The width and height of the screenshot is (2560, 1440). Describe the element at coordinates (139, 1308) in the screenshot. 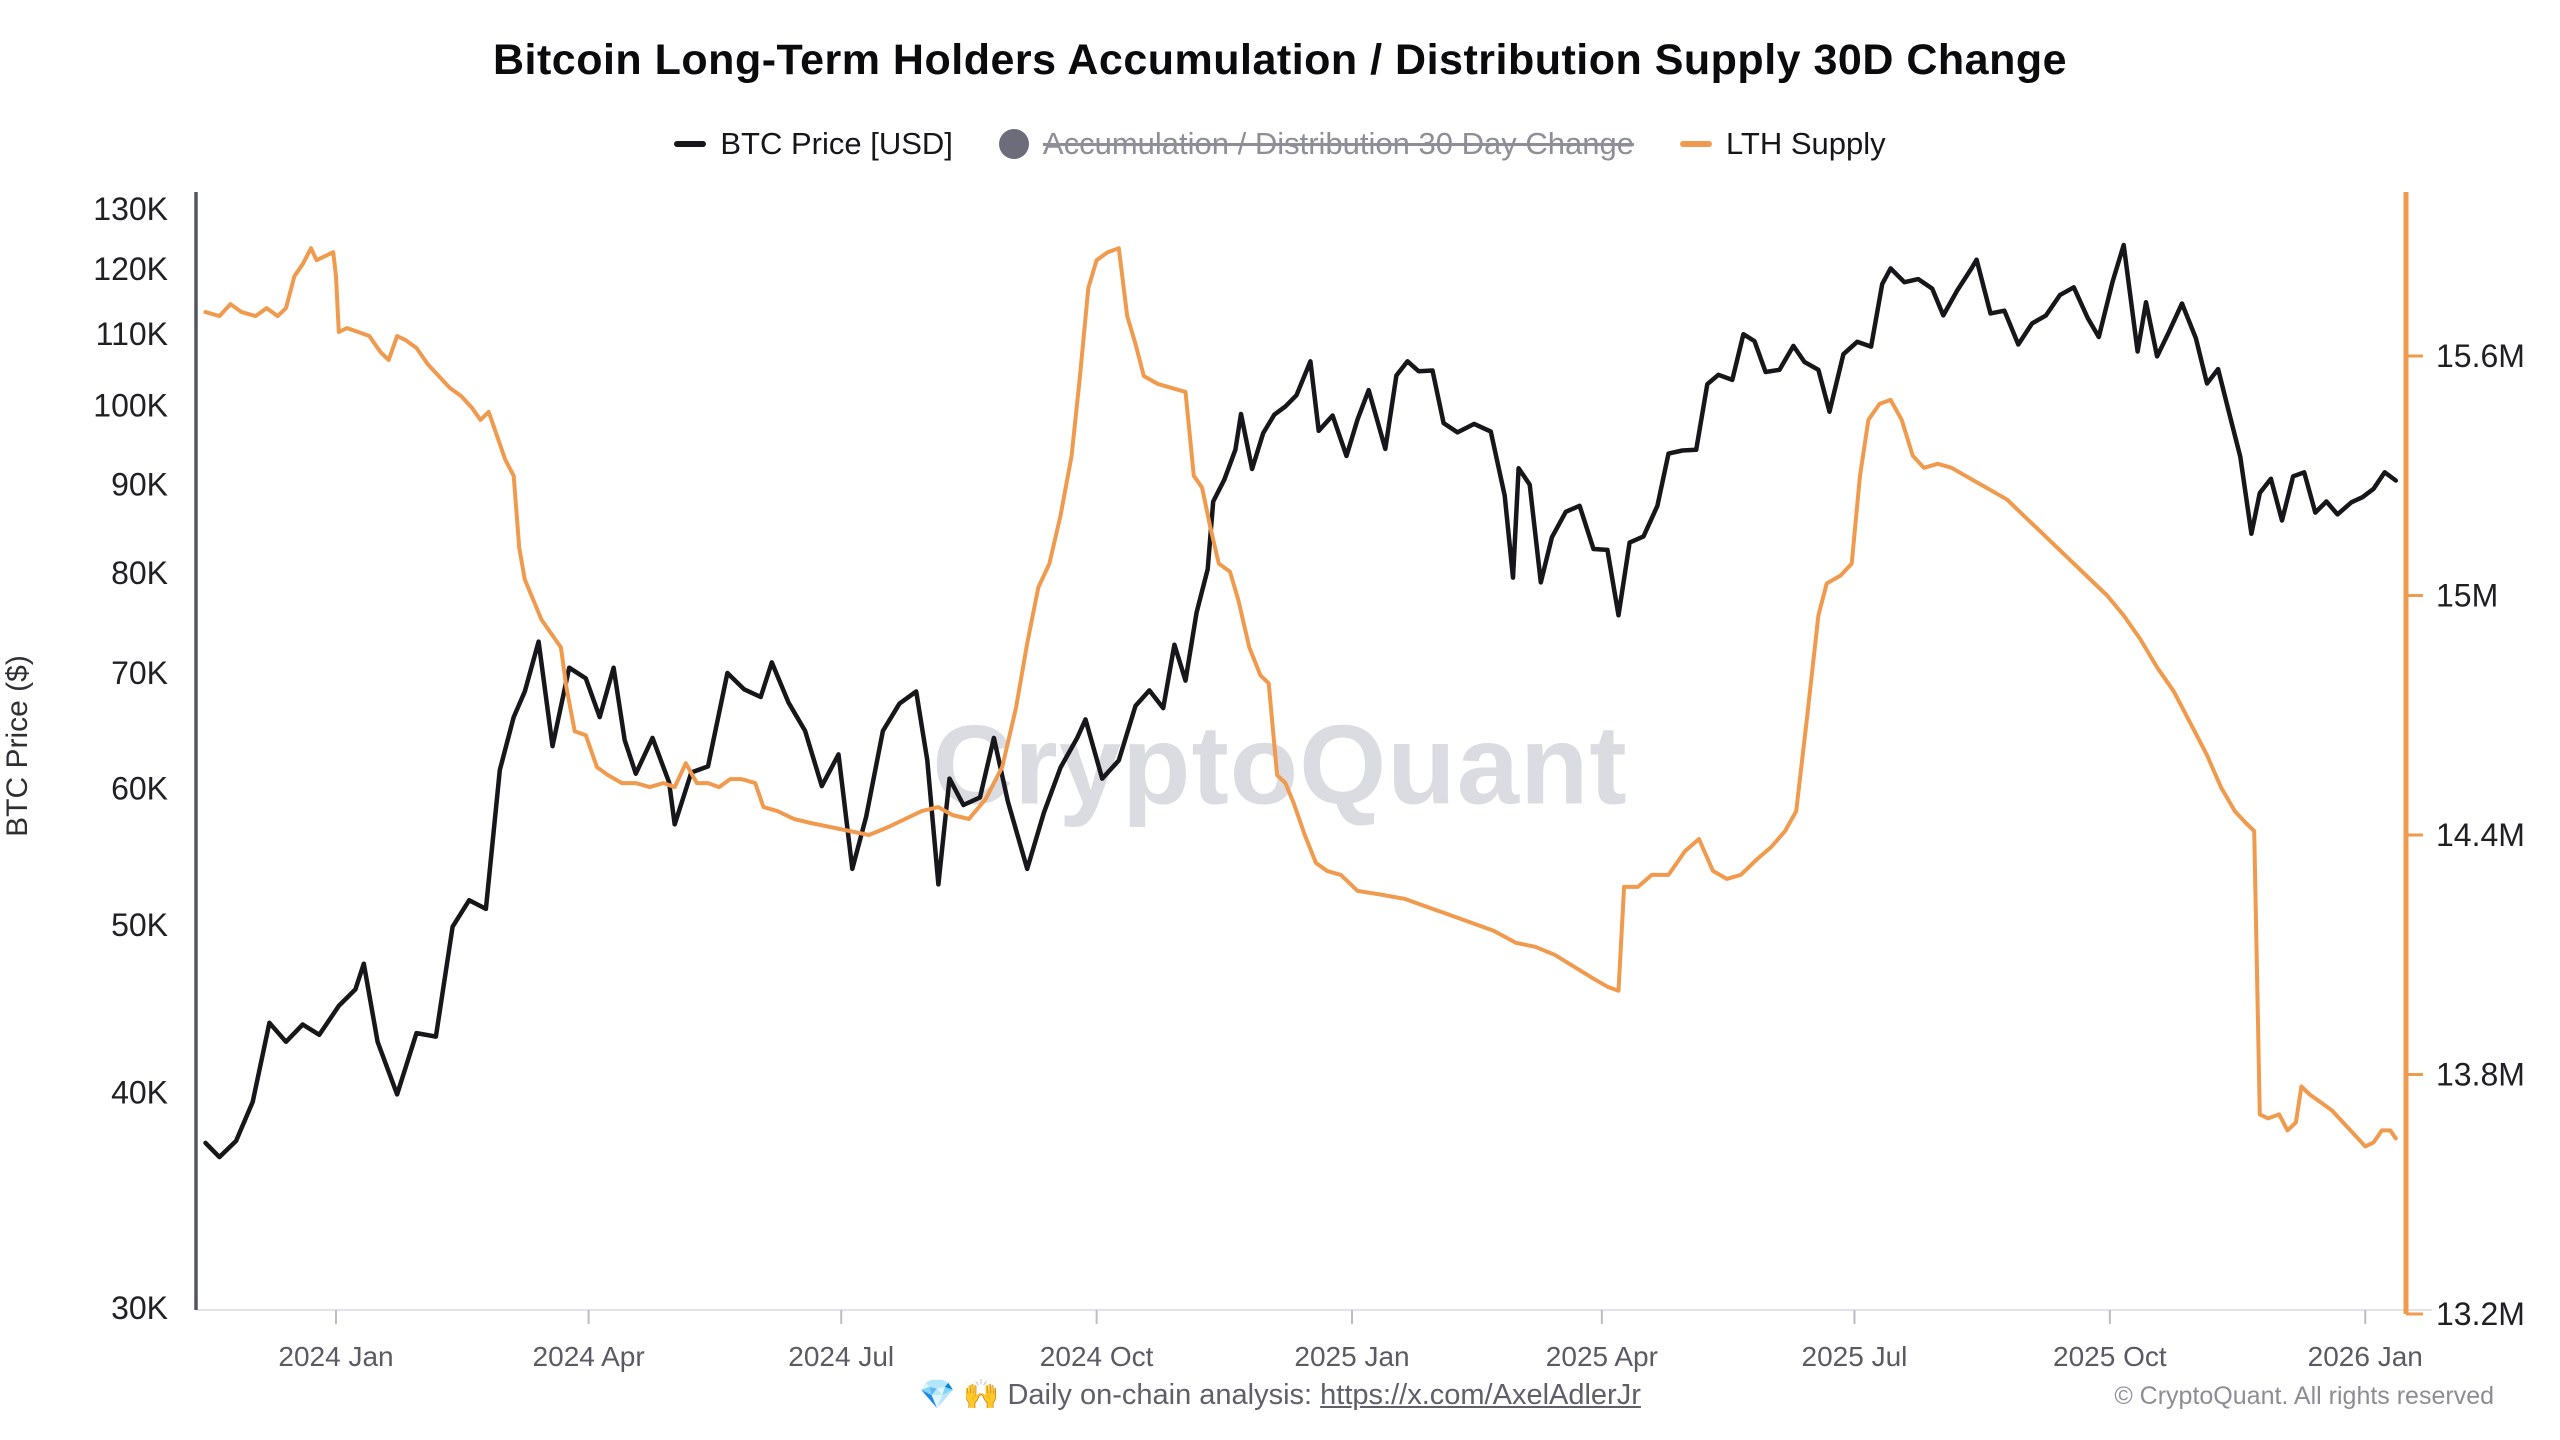

I see `y-left-tick-label: 30K` at that location.